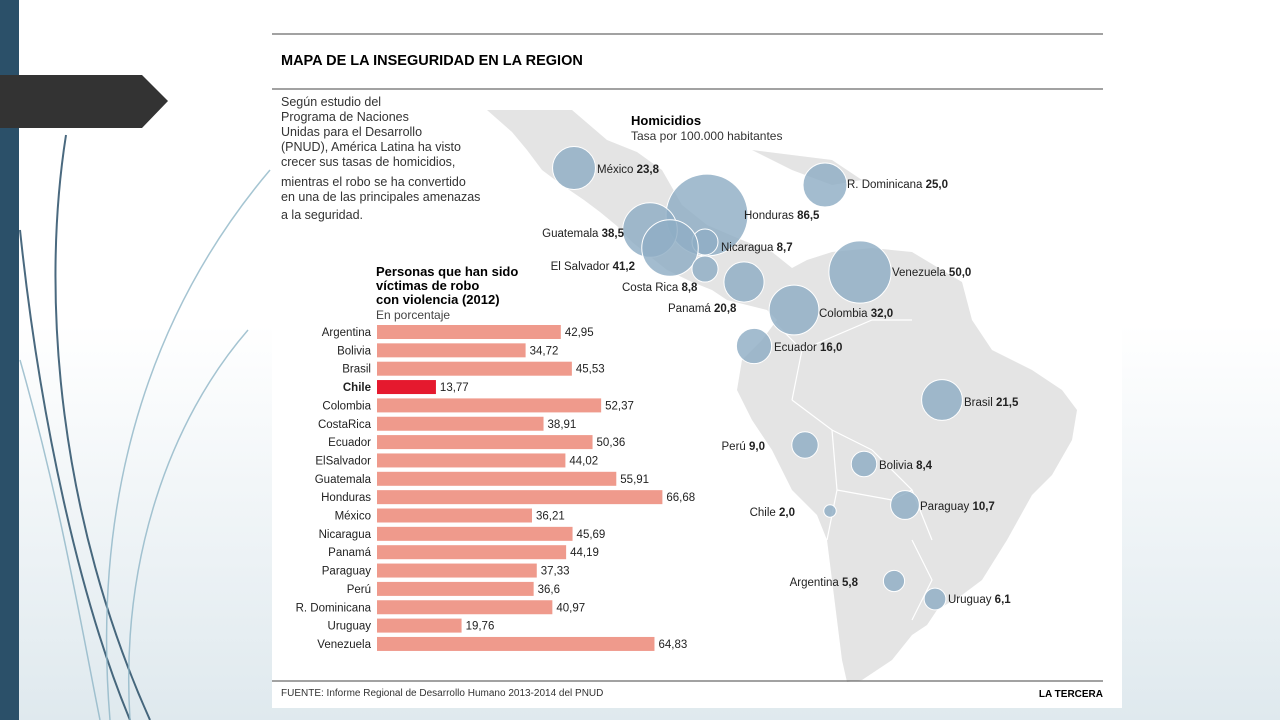 Image resolution: width=1280 pixels, height=720 pixels. I want to click on bar-category-label: Perú, so click(359, 590).